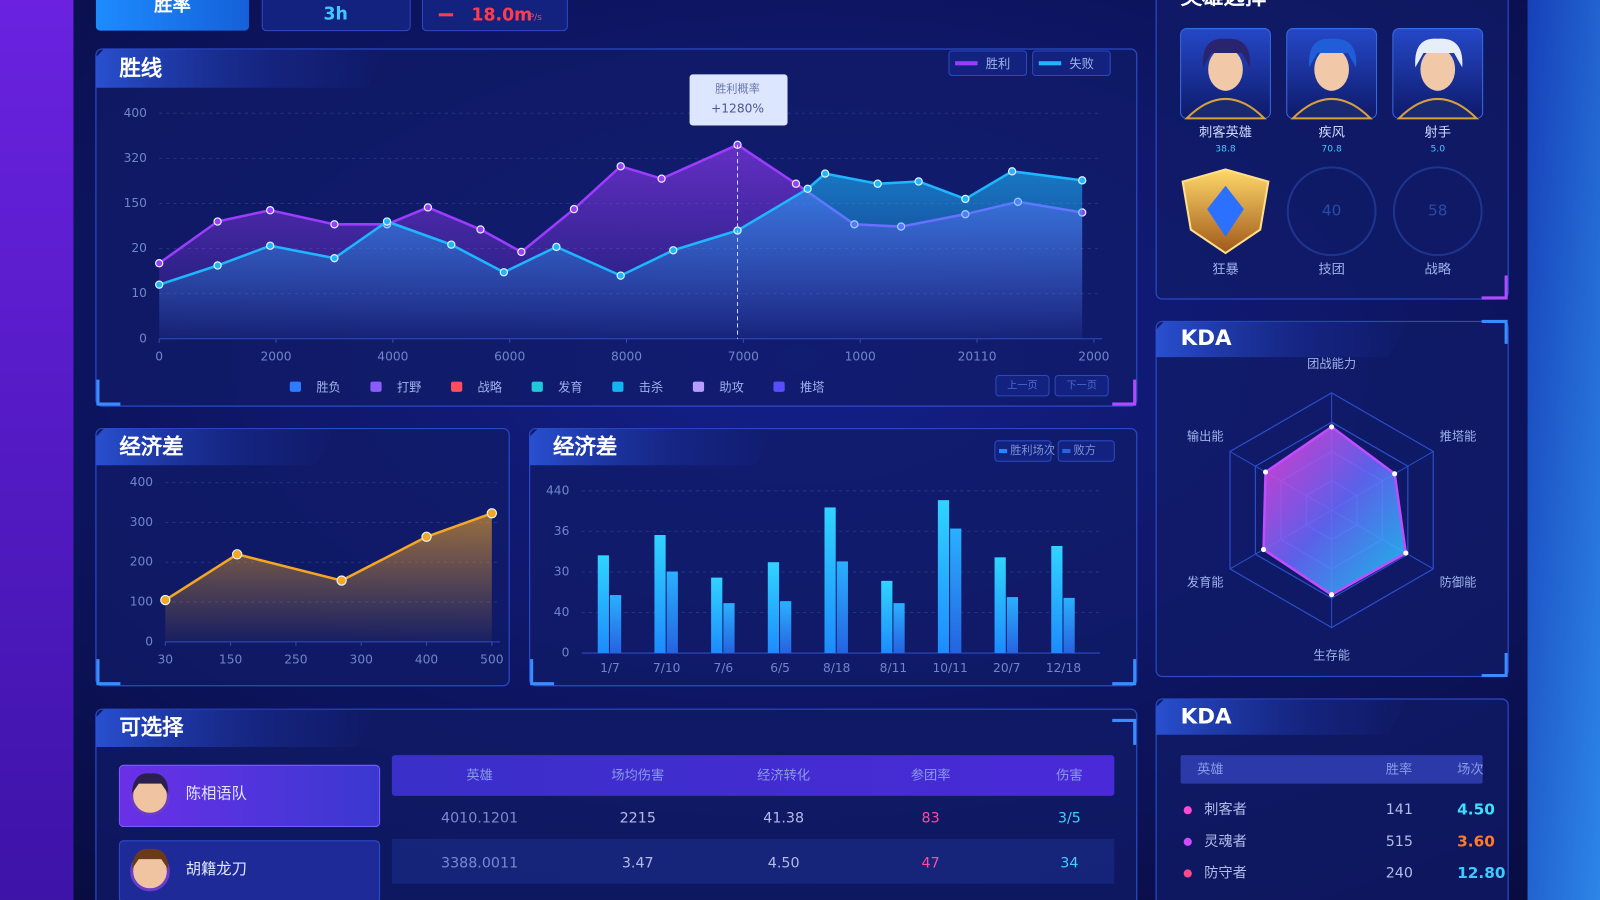 Image resolution: width=1600 pixels, height=900 pixels. Describe the element at coordinates (860, 357) in the screenshot. I see `x-tick-label: 1000` at that location.